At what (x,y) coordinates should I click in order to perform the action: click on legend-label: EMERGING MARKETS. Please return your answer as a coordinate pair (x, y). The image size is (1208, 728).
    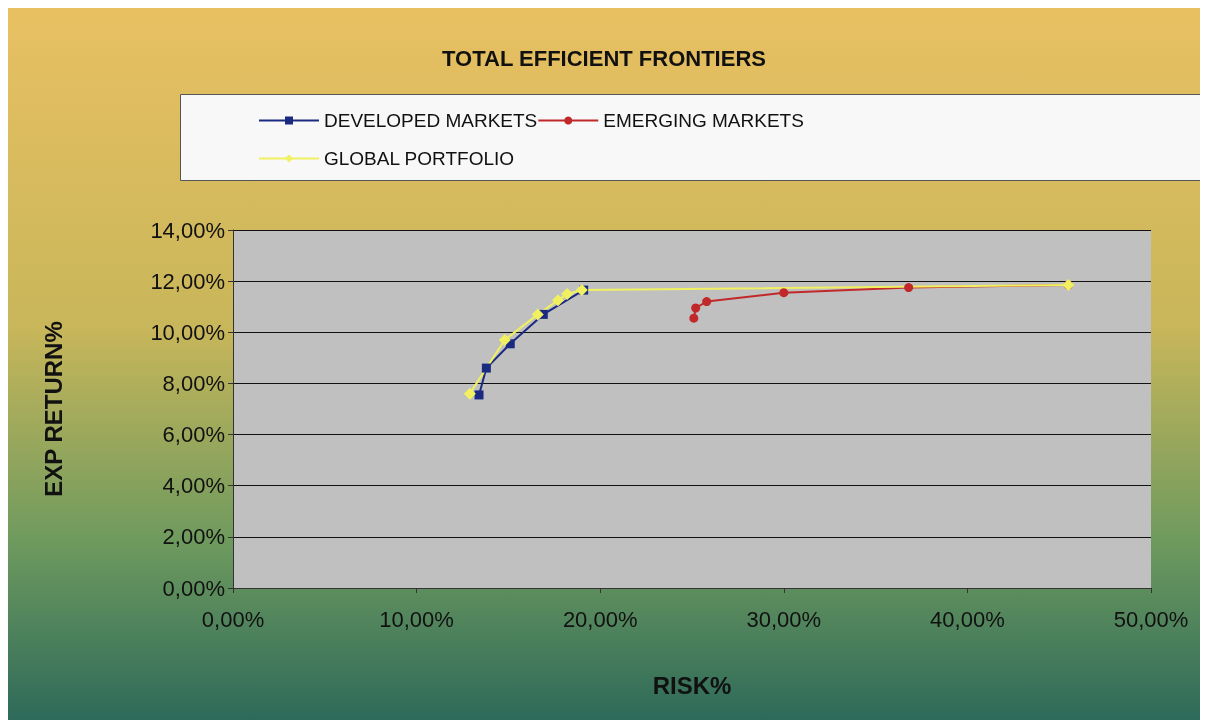
    Looking at the image, I should click on (703, 120).